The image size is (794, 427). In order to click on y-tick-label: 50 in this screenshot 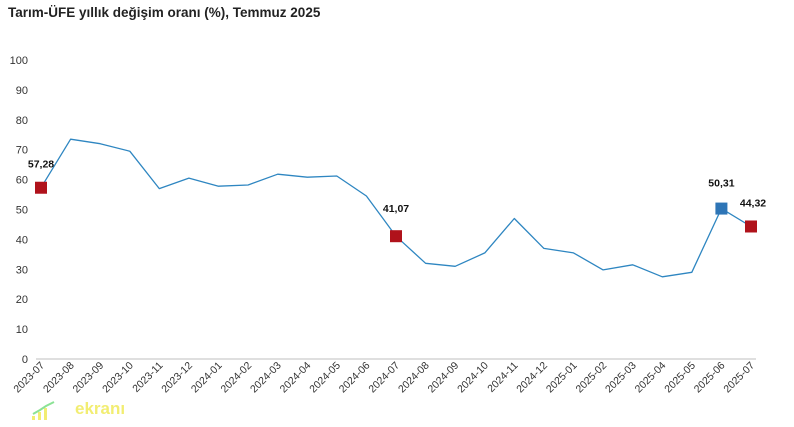, I will do `click(22, 211)`.